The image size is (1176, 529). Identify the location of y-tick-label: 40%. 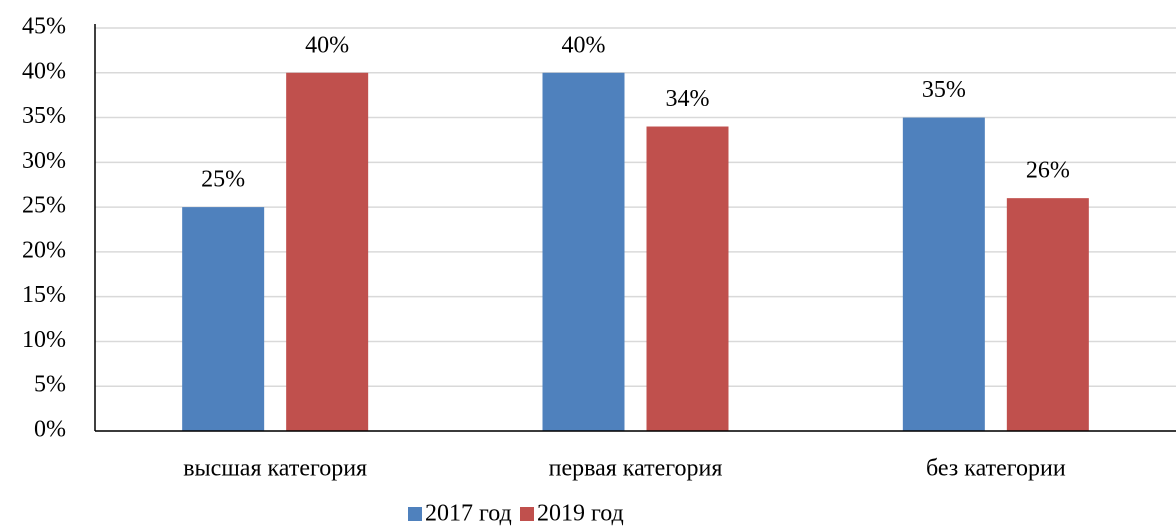
(44, 71).